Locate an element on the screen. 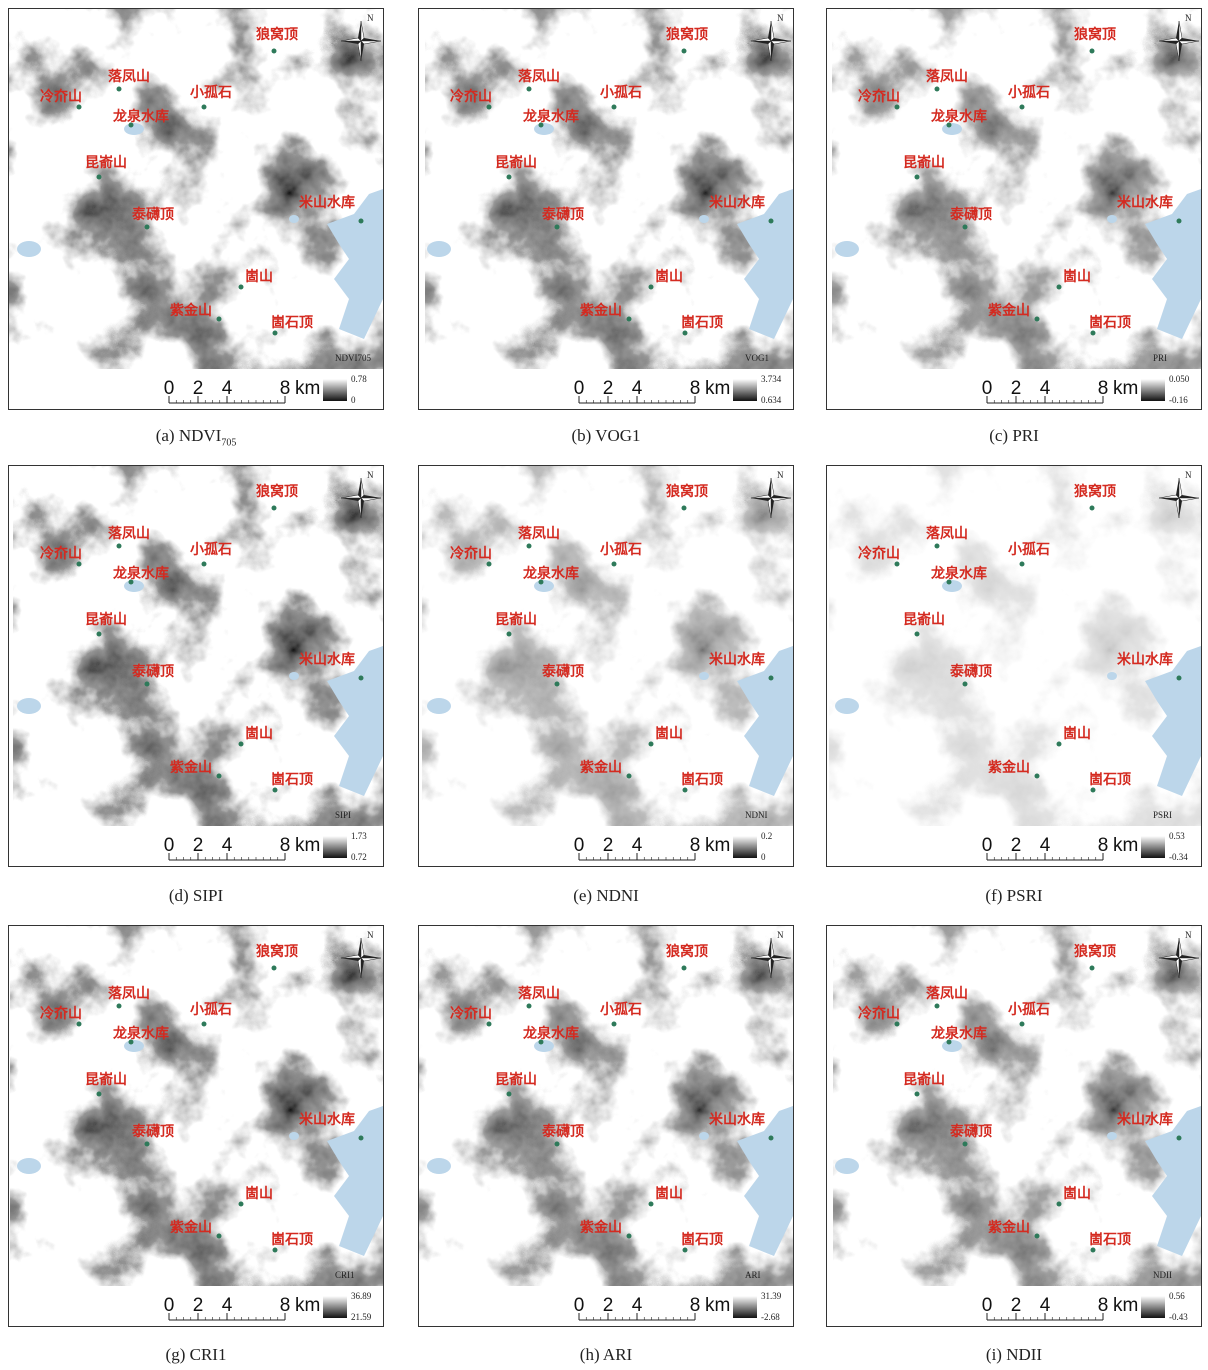 This screenshot has width=1208, height=1370. caption: (c) PRI is located at coordinates (1014, 436).